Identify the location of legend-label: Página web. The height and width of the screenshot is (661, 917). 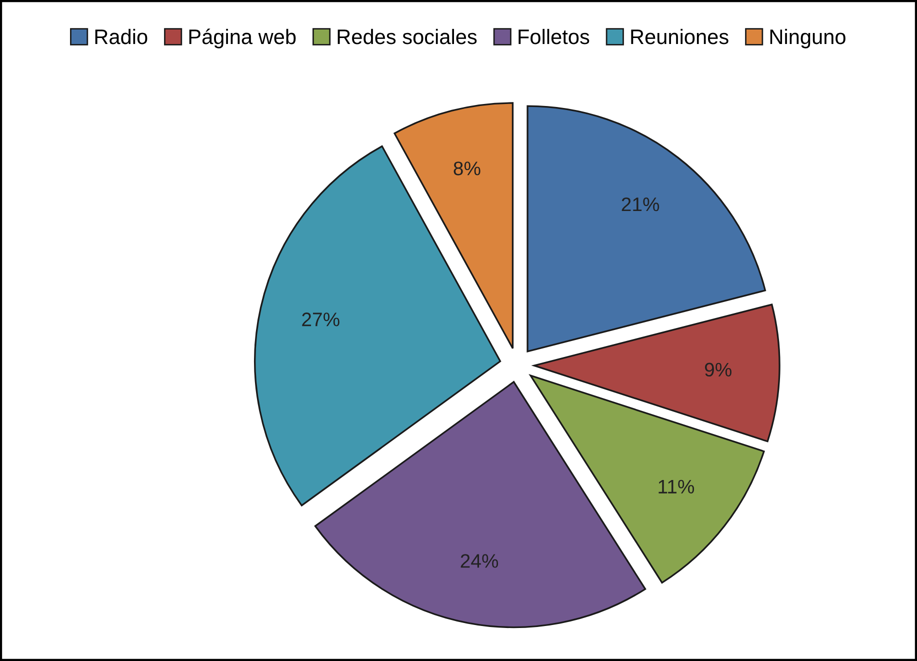
(242, 38).